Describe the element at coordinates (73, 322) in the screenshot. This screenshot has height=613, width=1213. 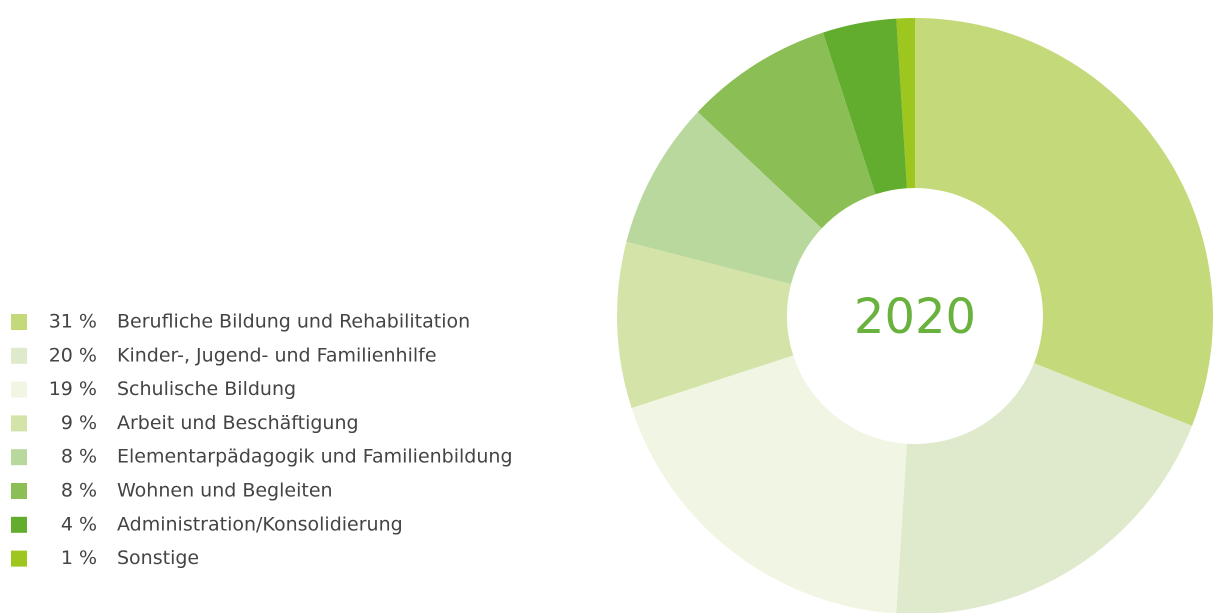
I see `legend-value: 31 %` at that location.